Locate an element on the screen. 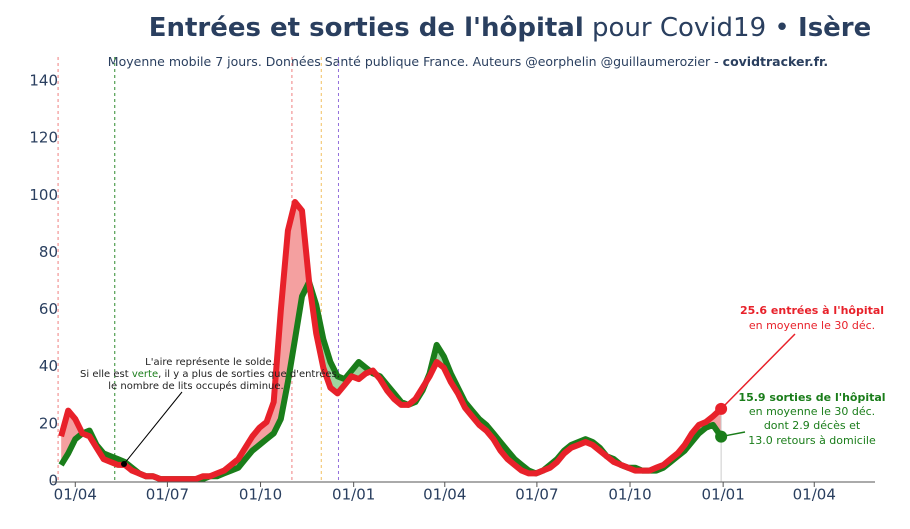 The width and height of the screenshot is (910, 529). y-tick-label: 40 is located at coordinates (48, 366).